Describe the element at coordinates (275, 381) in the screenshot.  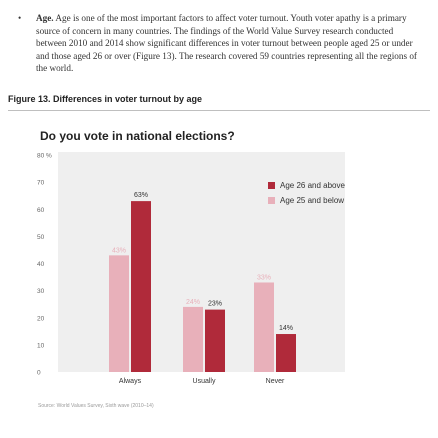
I see `category-label: Never` at that location.